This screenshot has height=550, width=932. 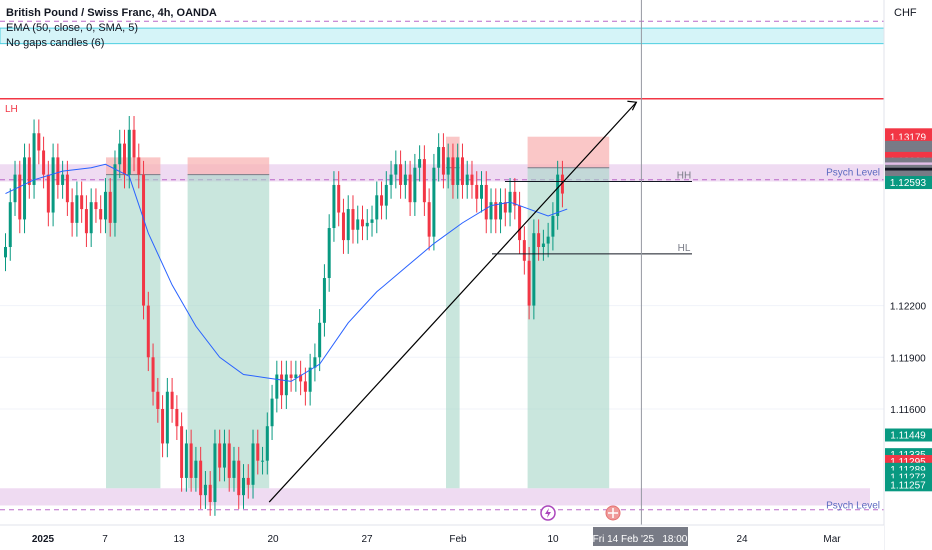 I want to click on price-axis-badge: 1.12593, so click(x=908, y=183).